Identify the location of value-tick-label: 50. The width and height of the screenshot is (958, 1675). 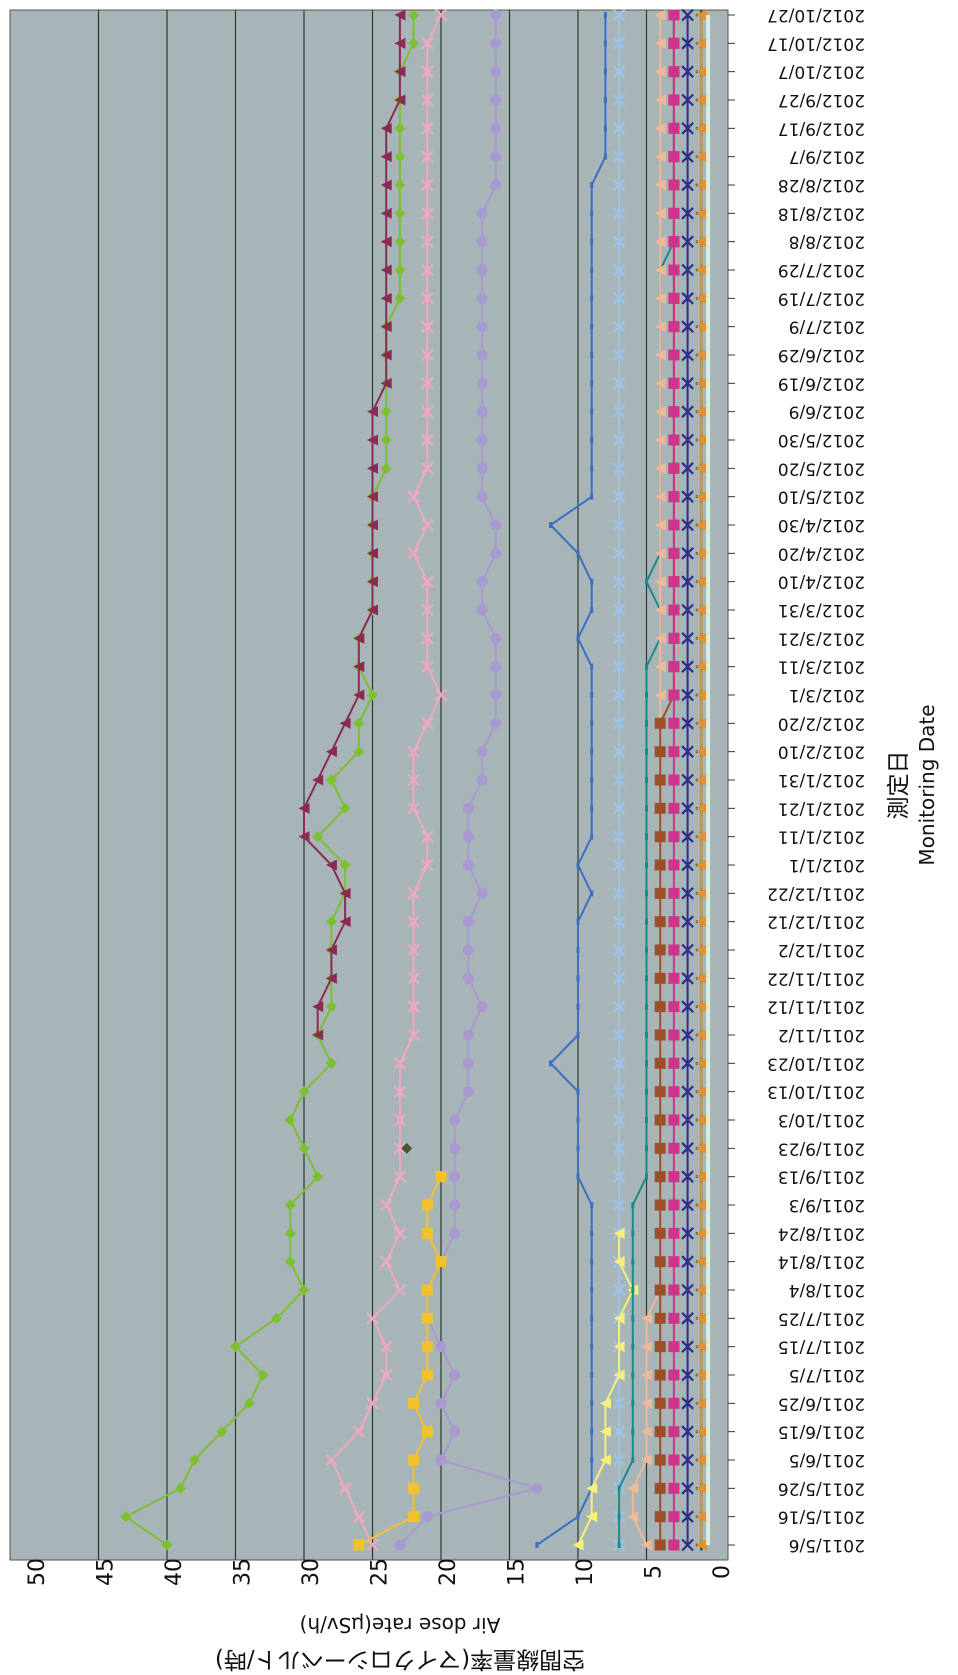
(37, 1572).